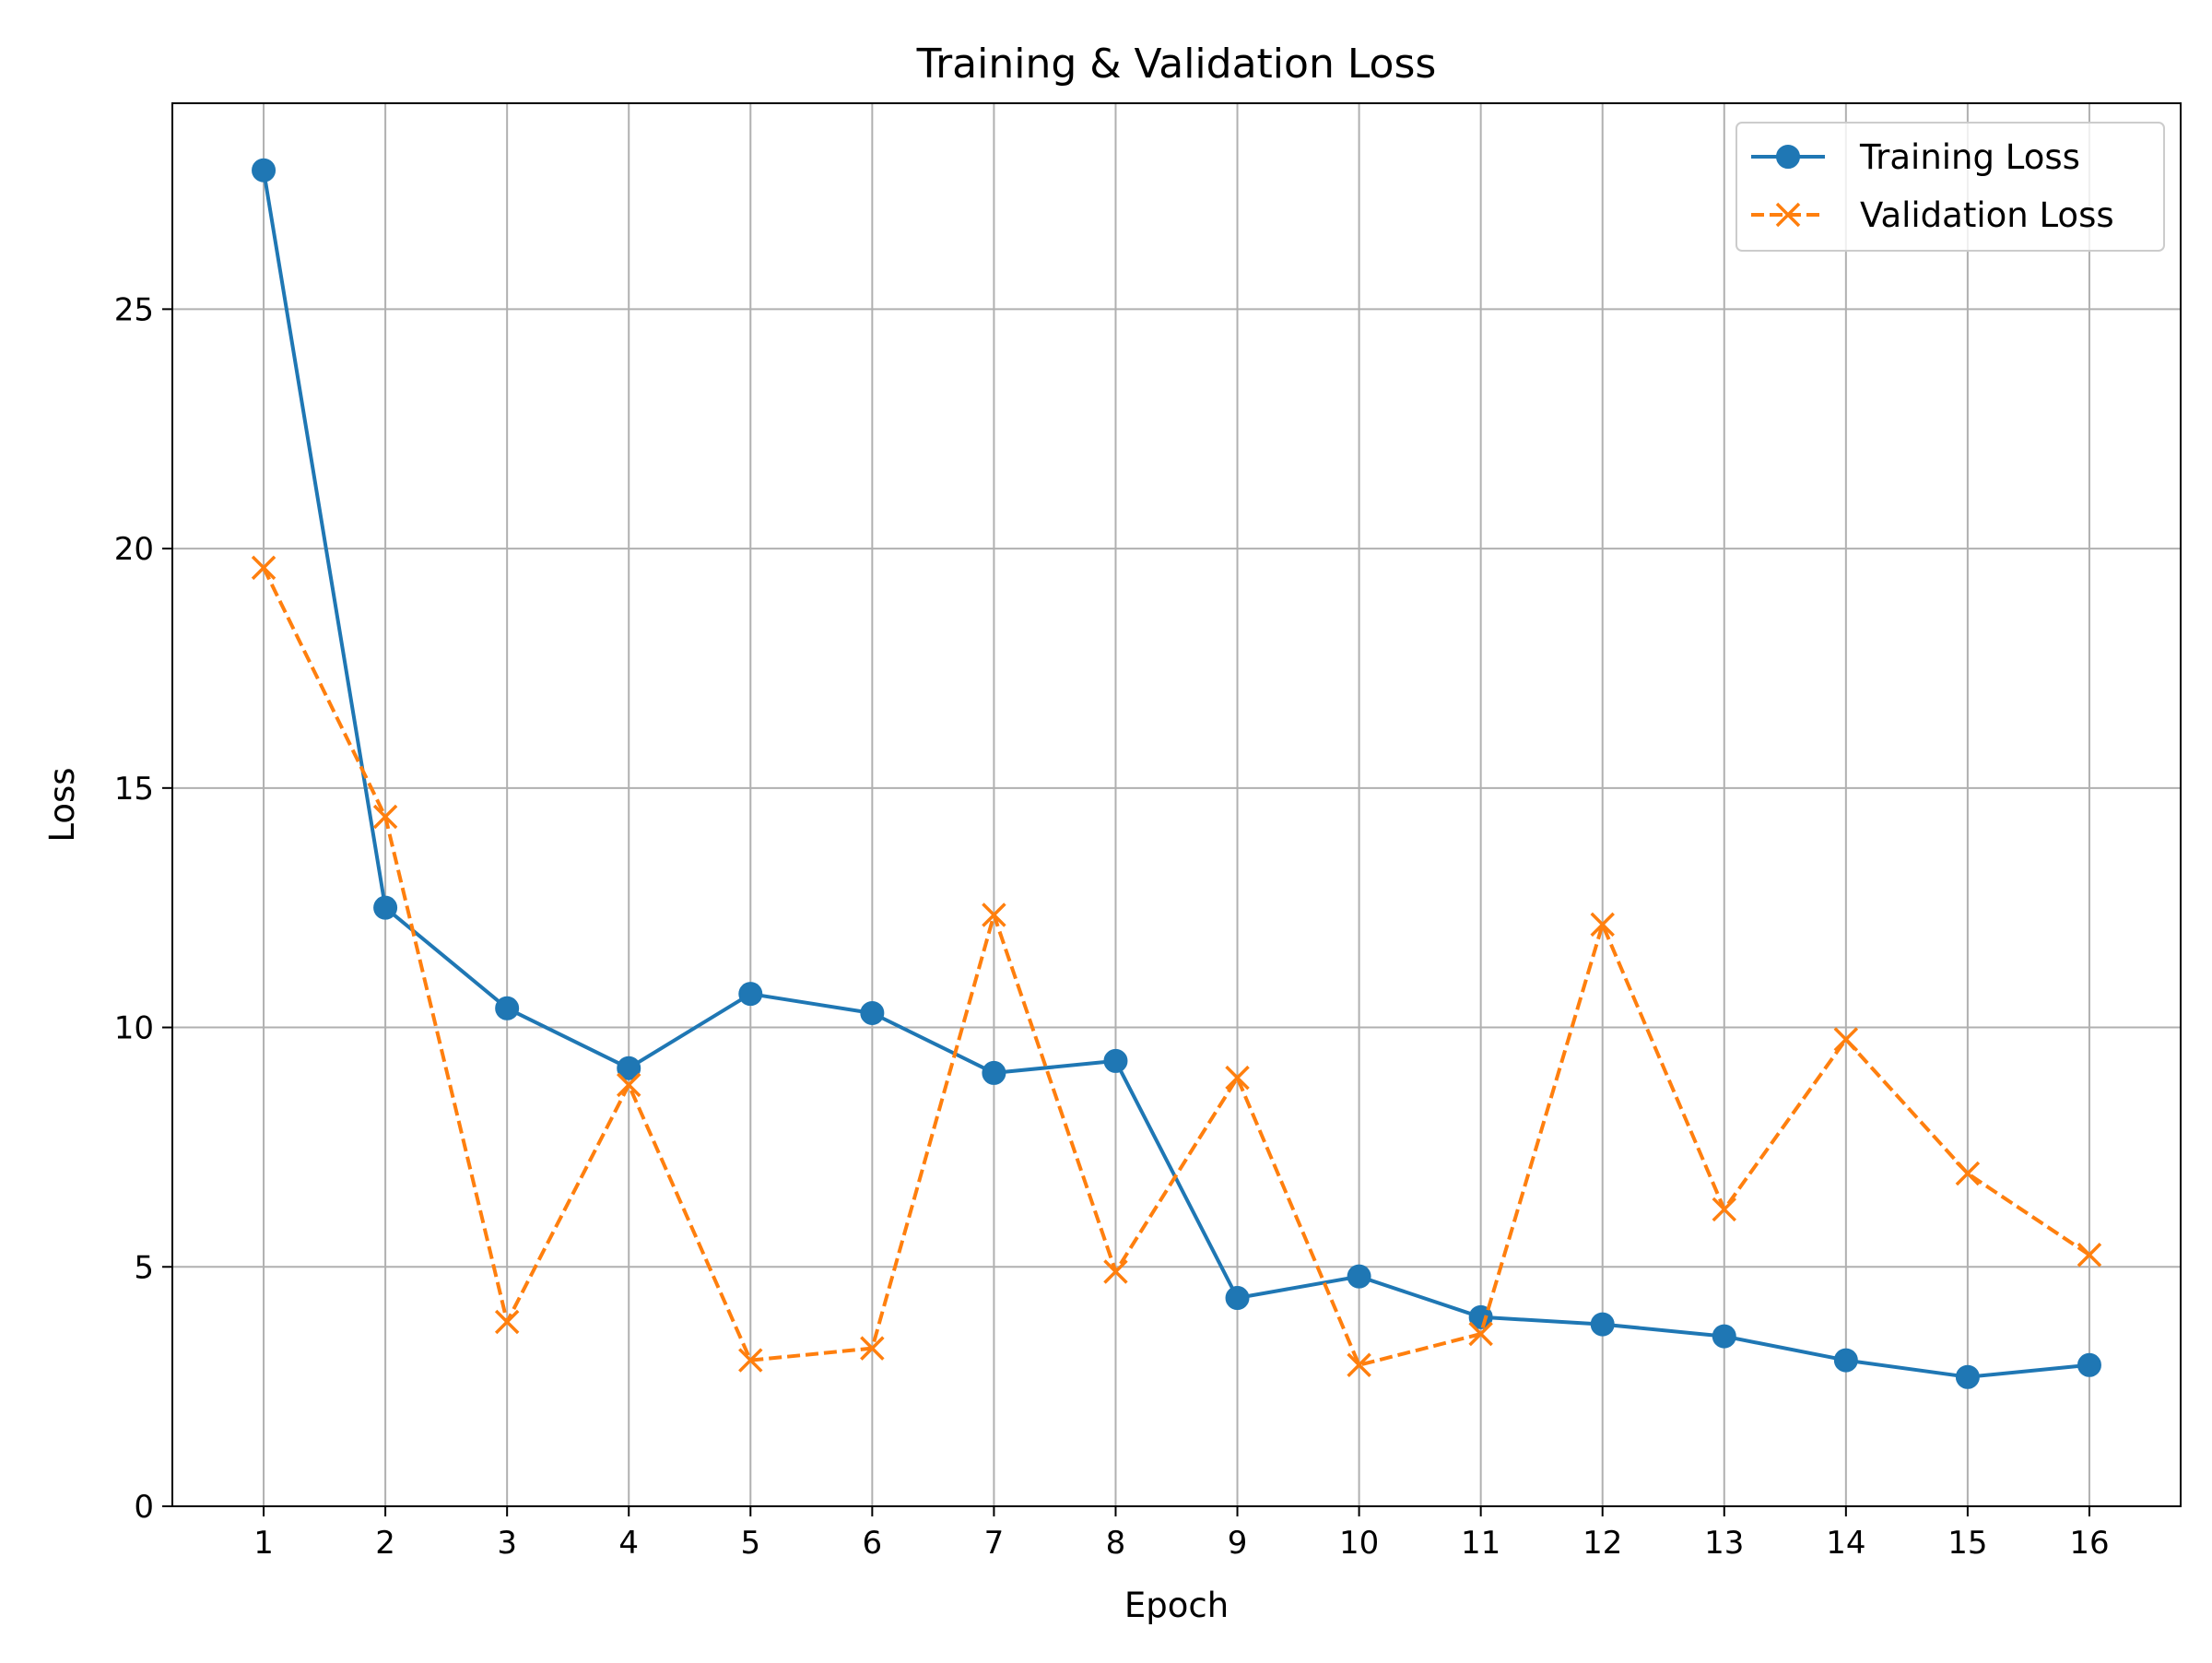 The width and height of the screenshot is (2212, 1663). Describe the element at coordinates (1116, 1543) in the screenshot. I see `x-tick-label: 8` at that location.